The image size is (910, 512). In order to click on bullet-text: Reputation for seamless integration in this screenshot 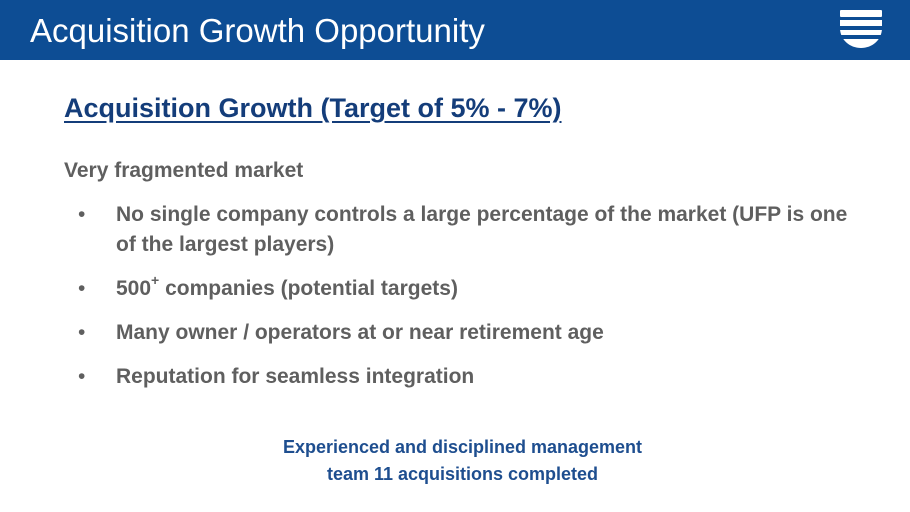, I will do `click(295, 376)`.